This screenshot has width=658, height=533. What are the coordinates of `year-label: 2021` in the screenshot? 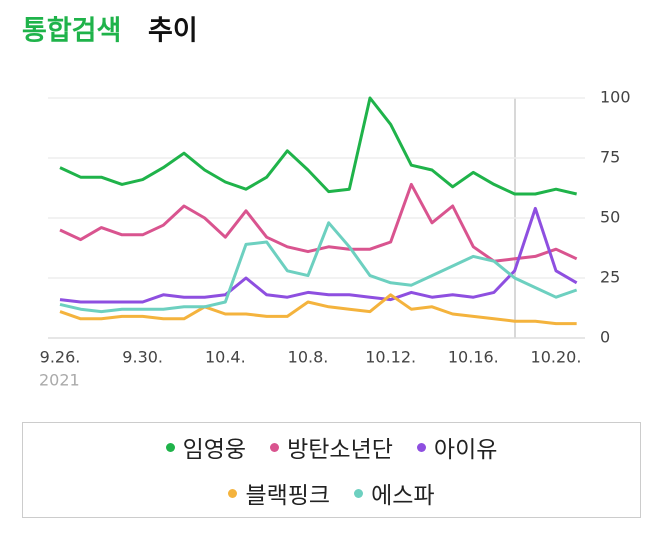 It's located at (59, 380).